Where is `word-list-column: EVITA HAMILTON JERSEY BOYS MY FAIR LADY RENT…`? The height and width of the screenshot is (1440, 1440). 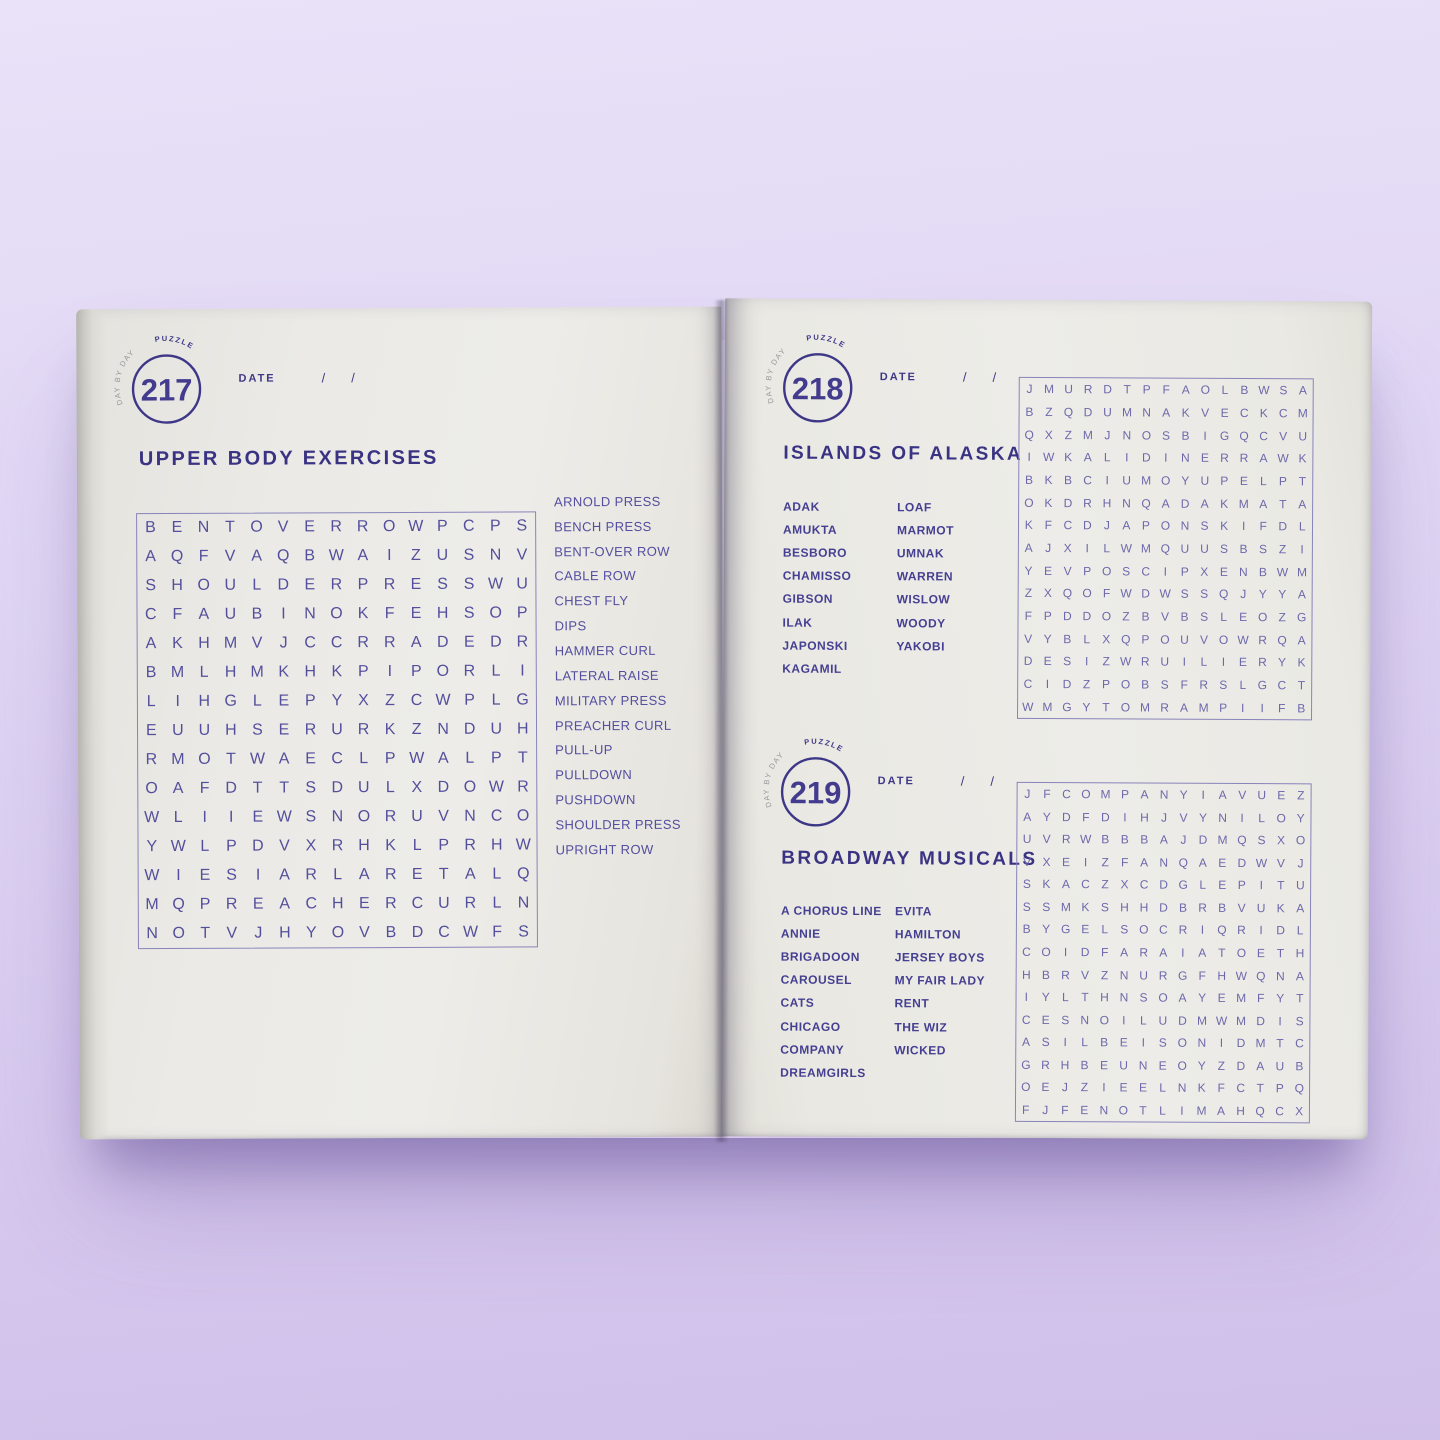
word-list-column: EVITA HAMILTON JERSEY BOYS MY FAIR LADY RENT… is located at coordinates (939, 980).